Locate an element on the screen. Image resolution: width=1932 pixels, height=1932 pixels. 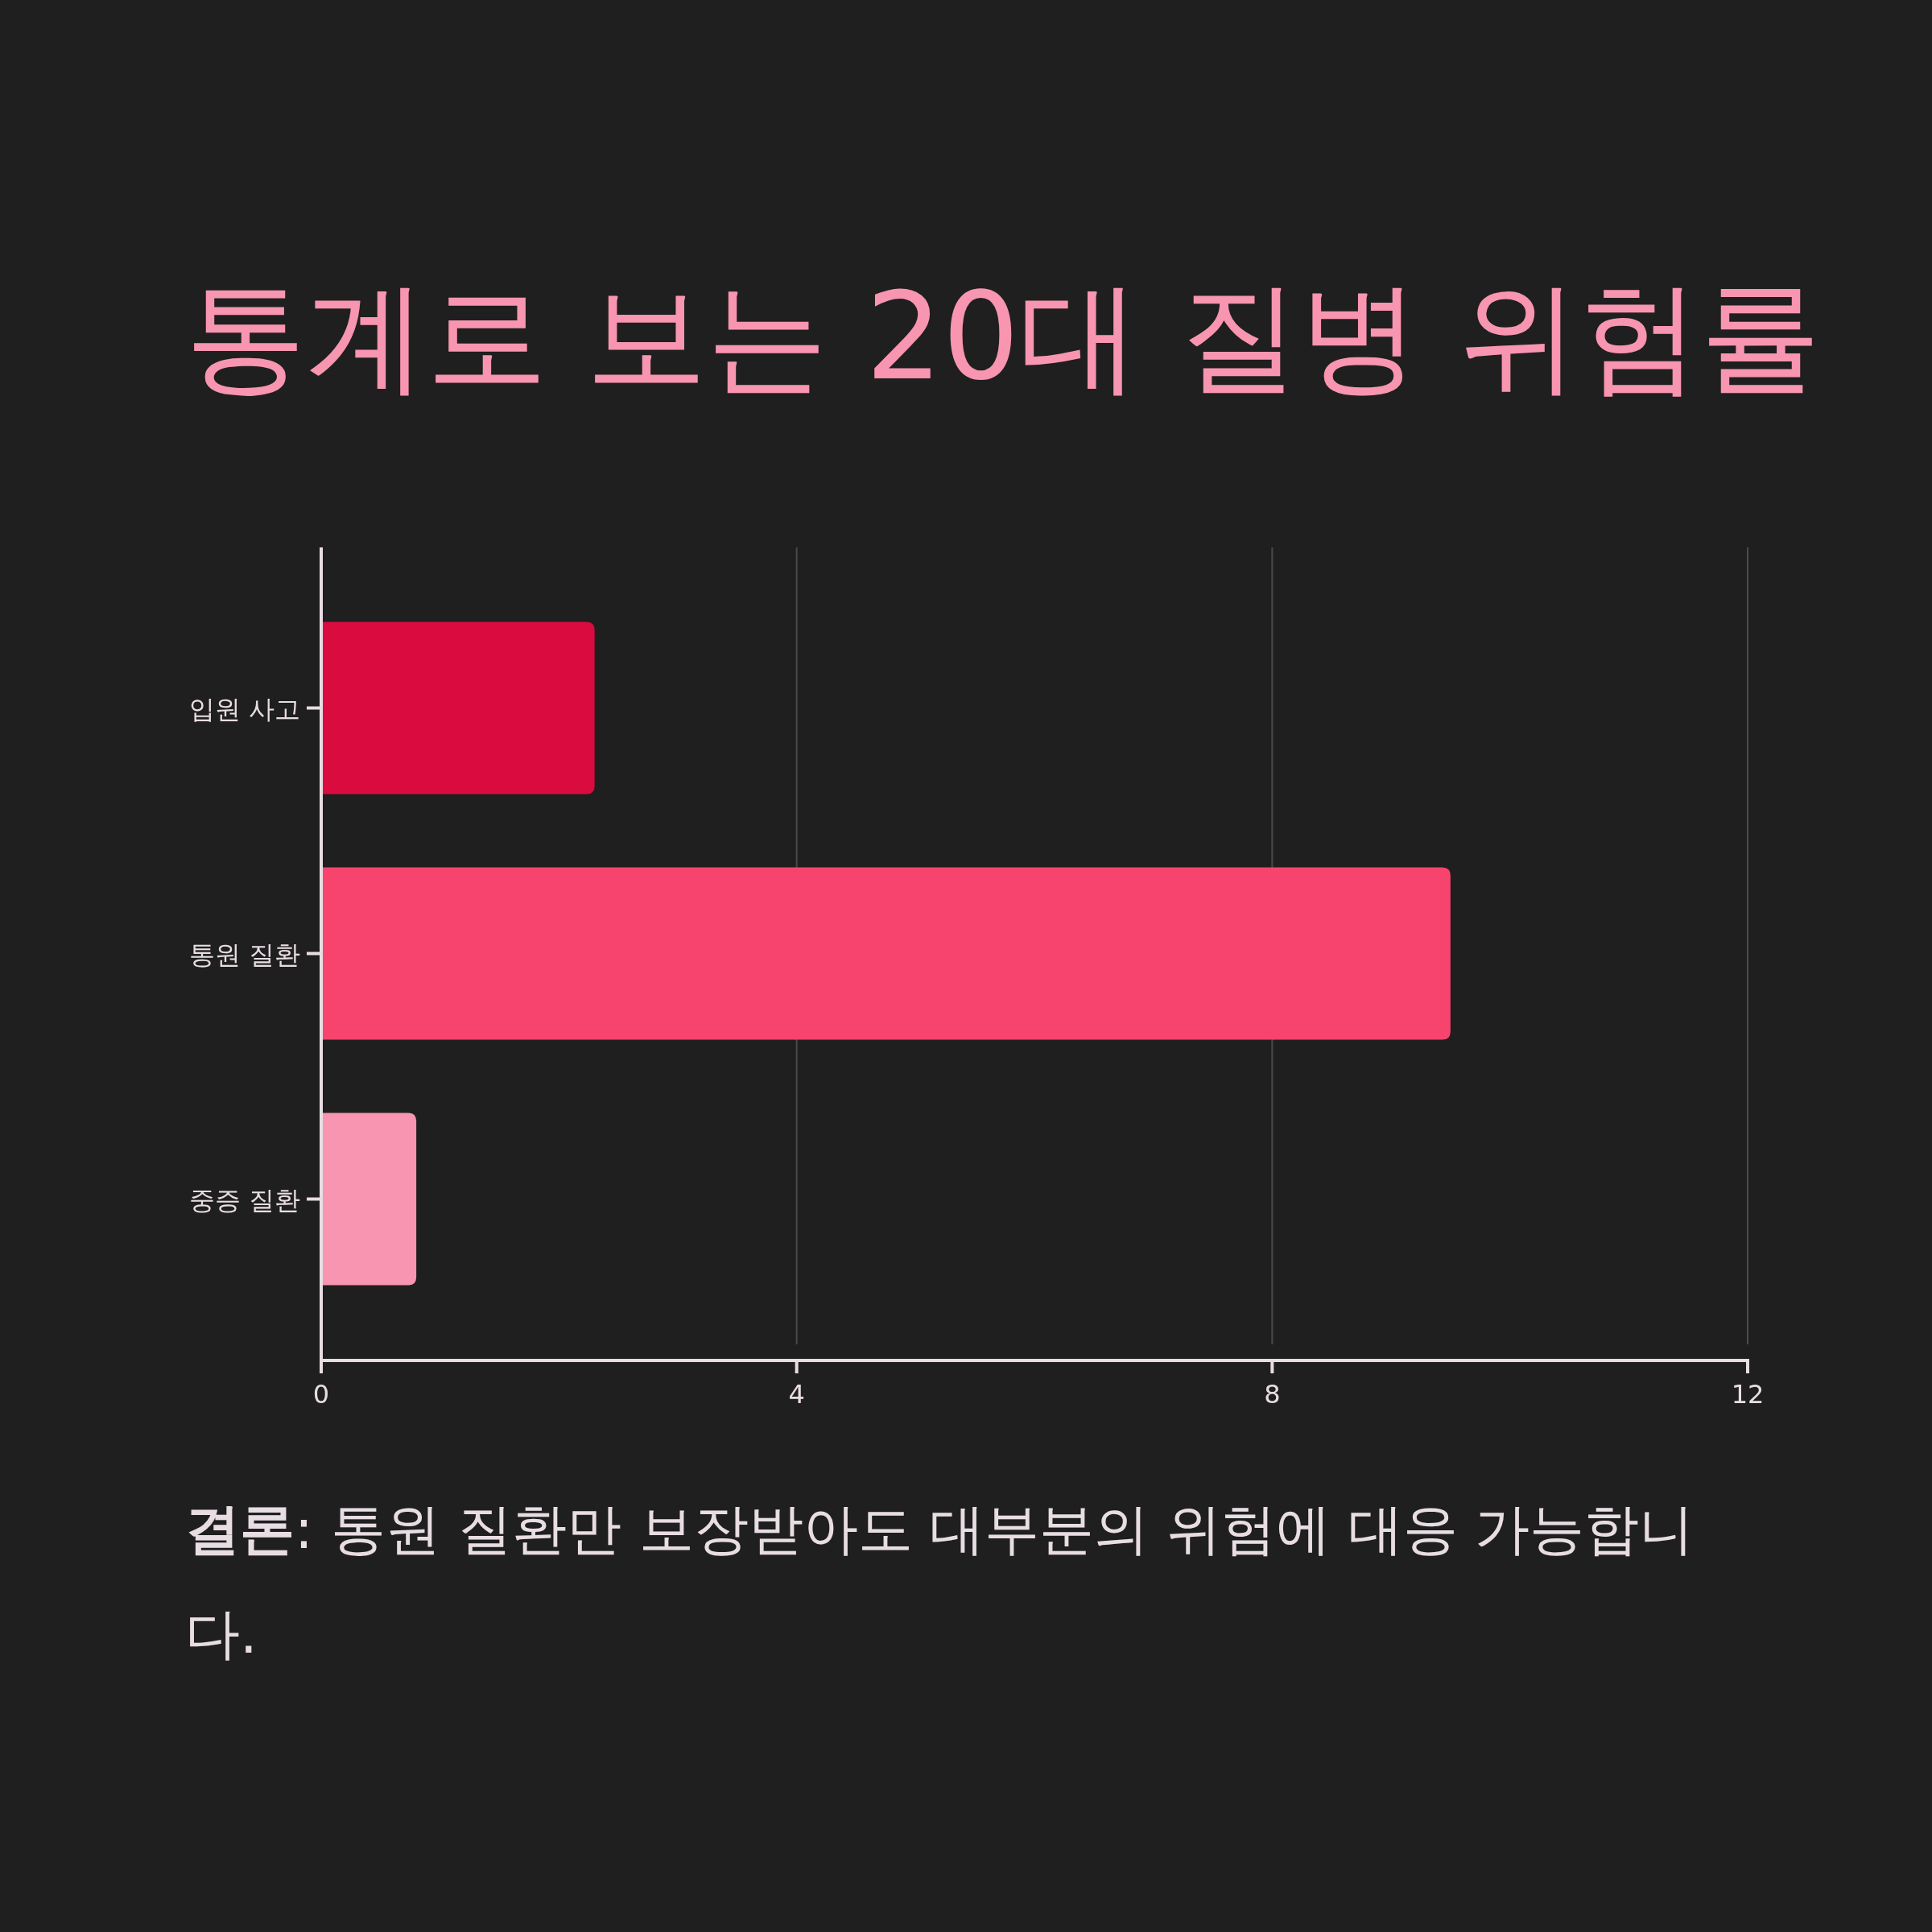
y-tick-label: 통원 질환 is located at coordinates (244, 954).